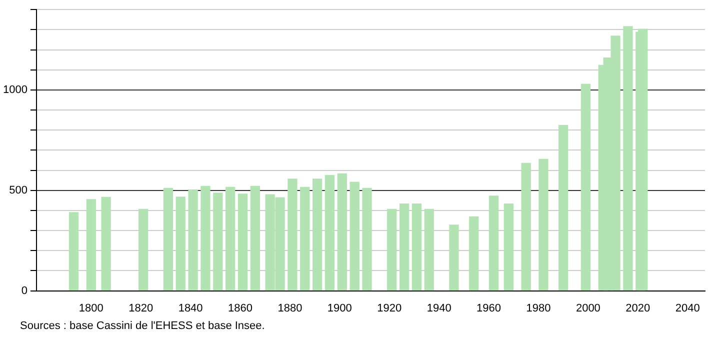 The image size is (710, 340). I want to click on x-tick-label: 2000, so click(588, 308).